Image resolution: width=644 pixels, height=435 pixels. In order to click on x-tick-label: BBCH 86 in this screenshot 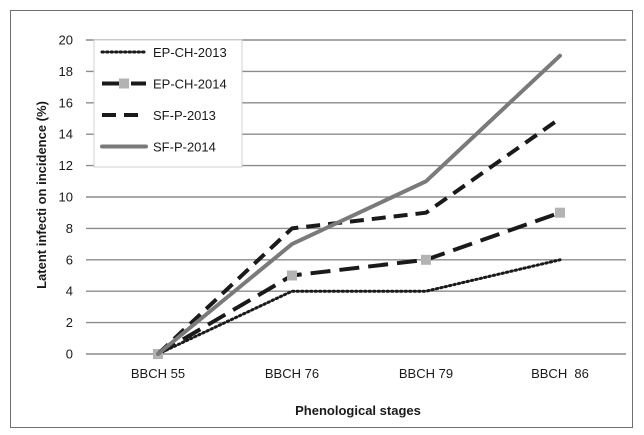, I will do `click(560, 373)`.